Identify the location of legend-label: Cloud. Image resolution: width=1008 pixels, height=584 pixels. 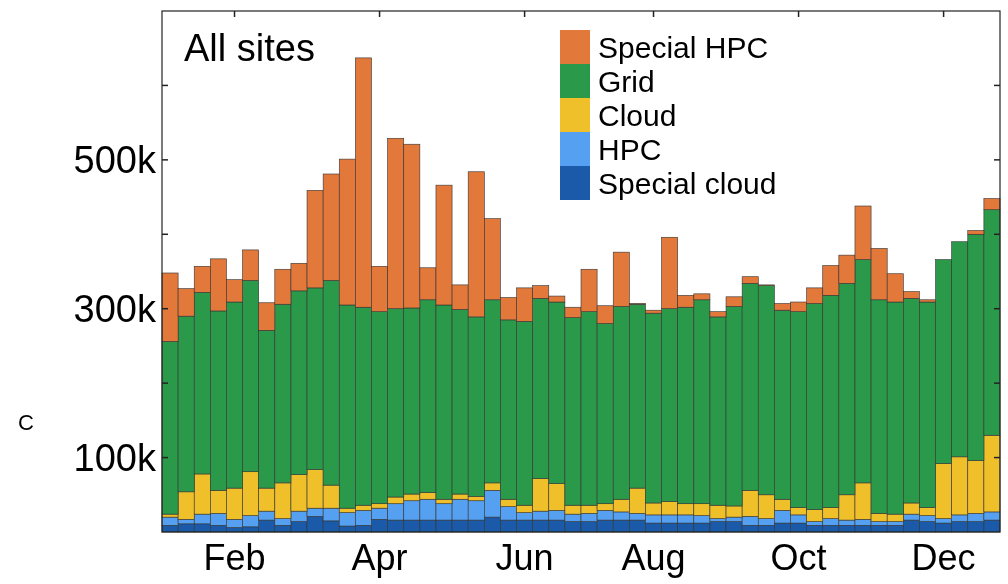
(637, 115).